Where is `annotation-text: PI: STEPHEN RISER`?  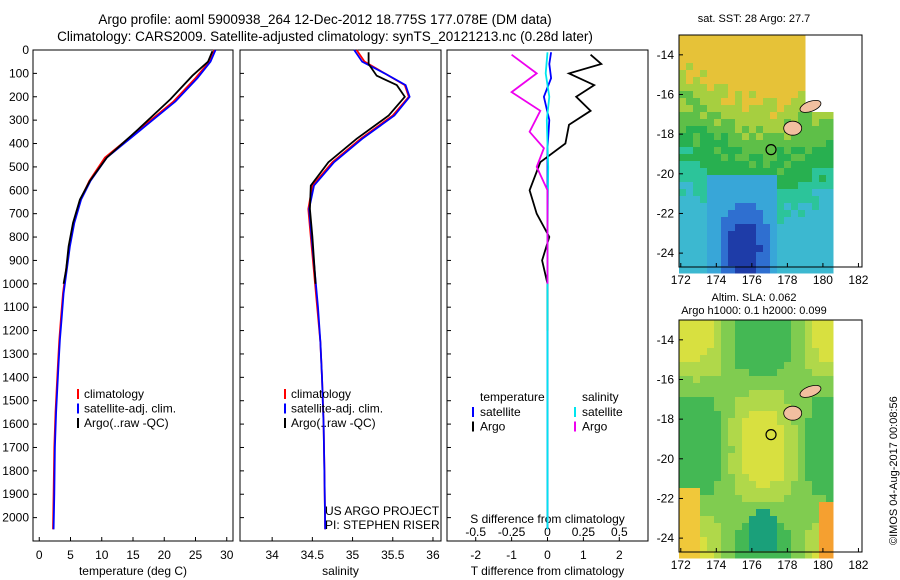
annotation-text: PI: STEPHEN RISER is located at coordinates (382, 525).